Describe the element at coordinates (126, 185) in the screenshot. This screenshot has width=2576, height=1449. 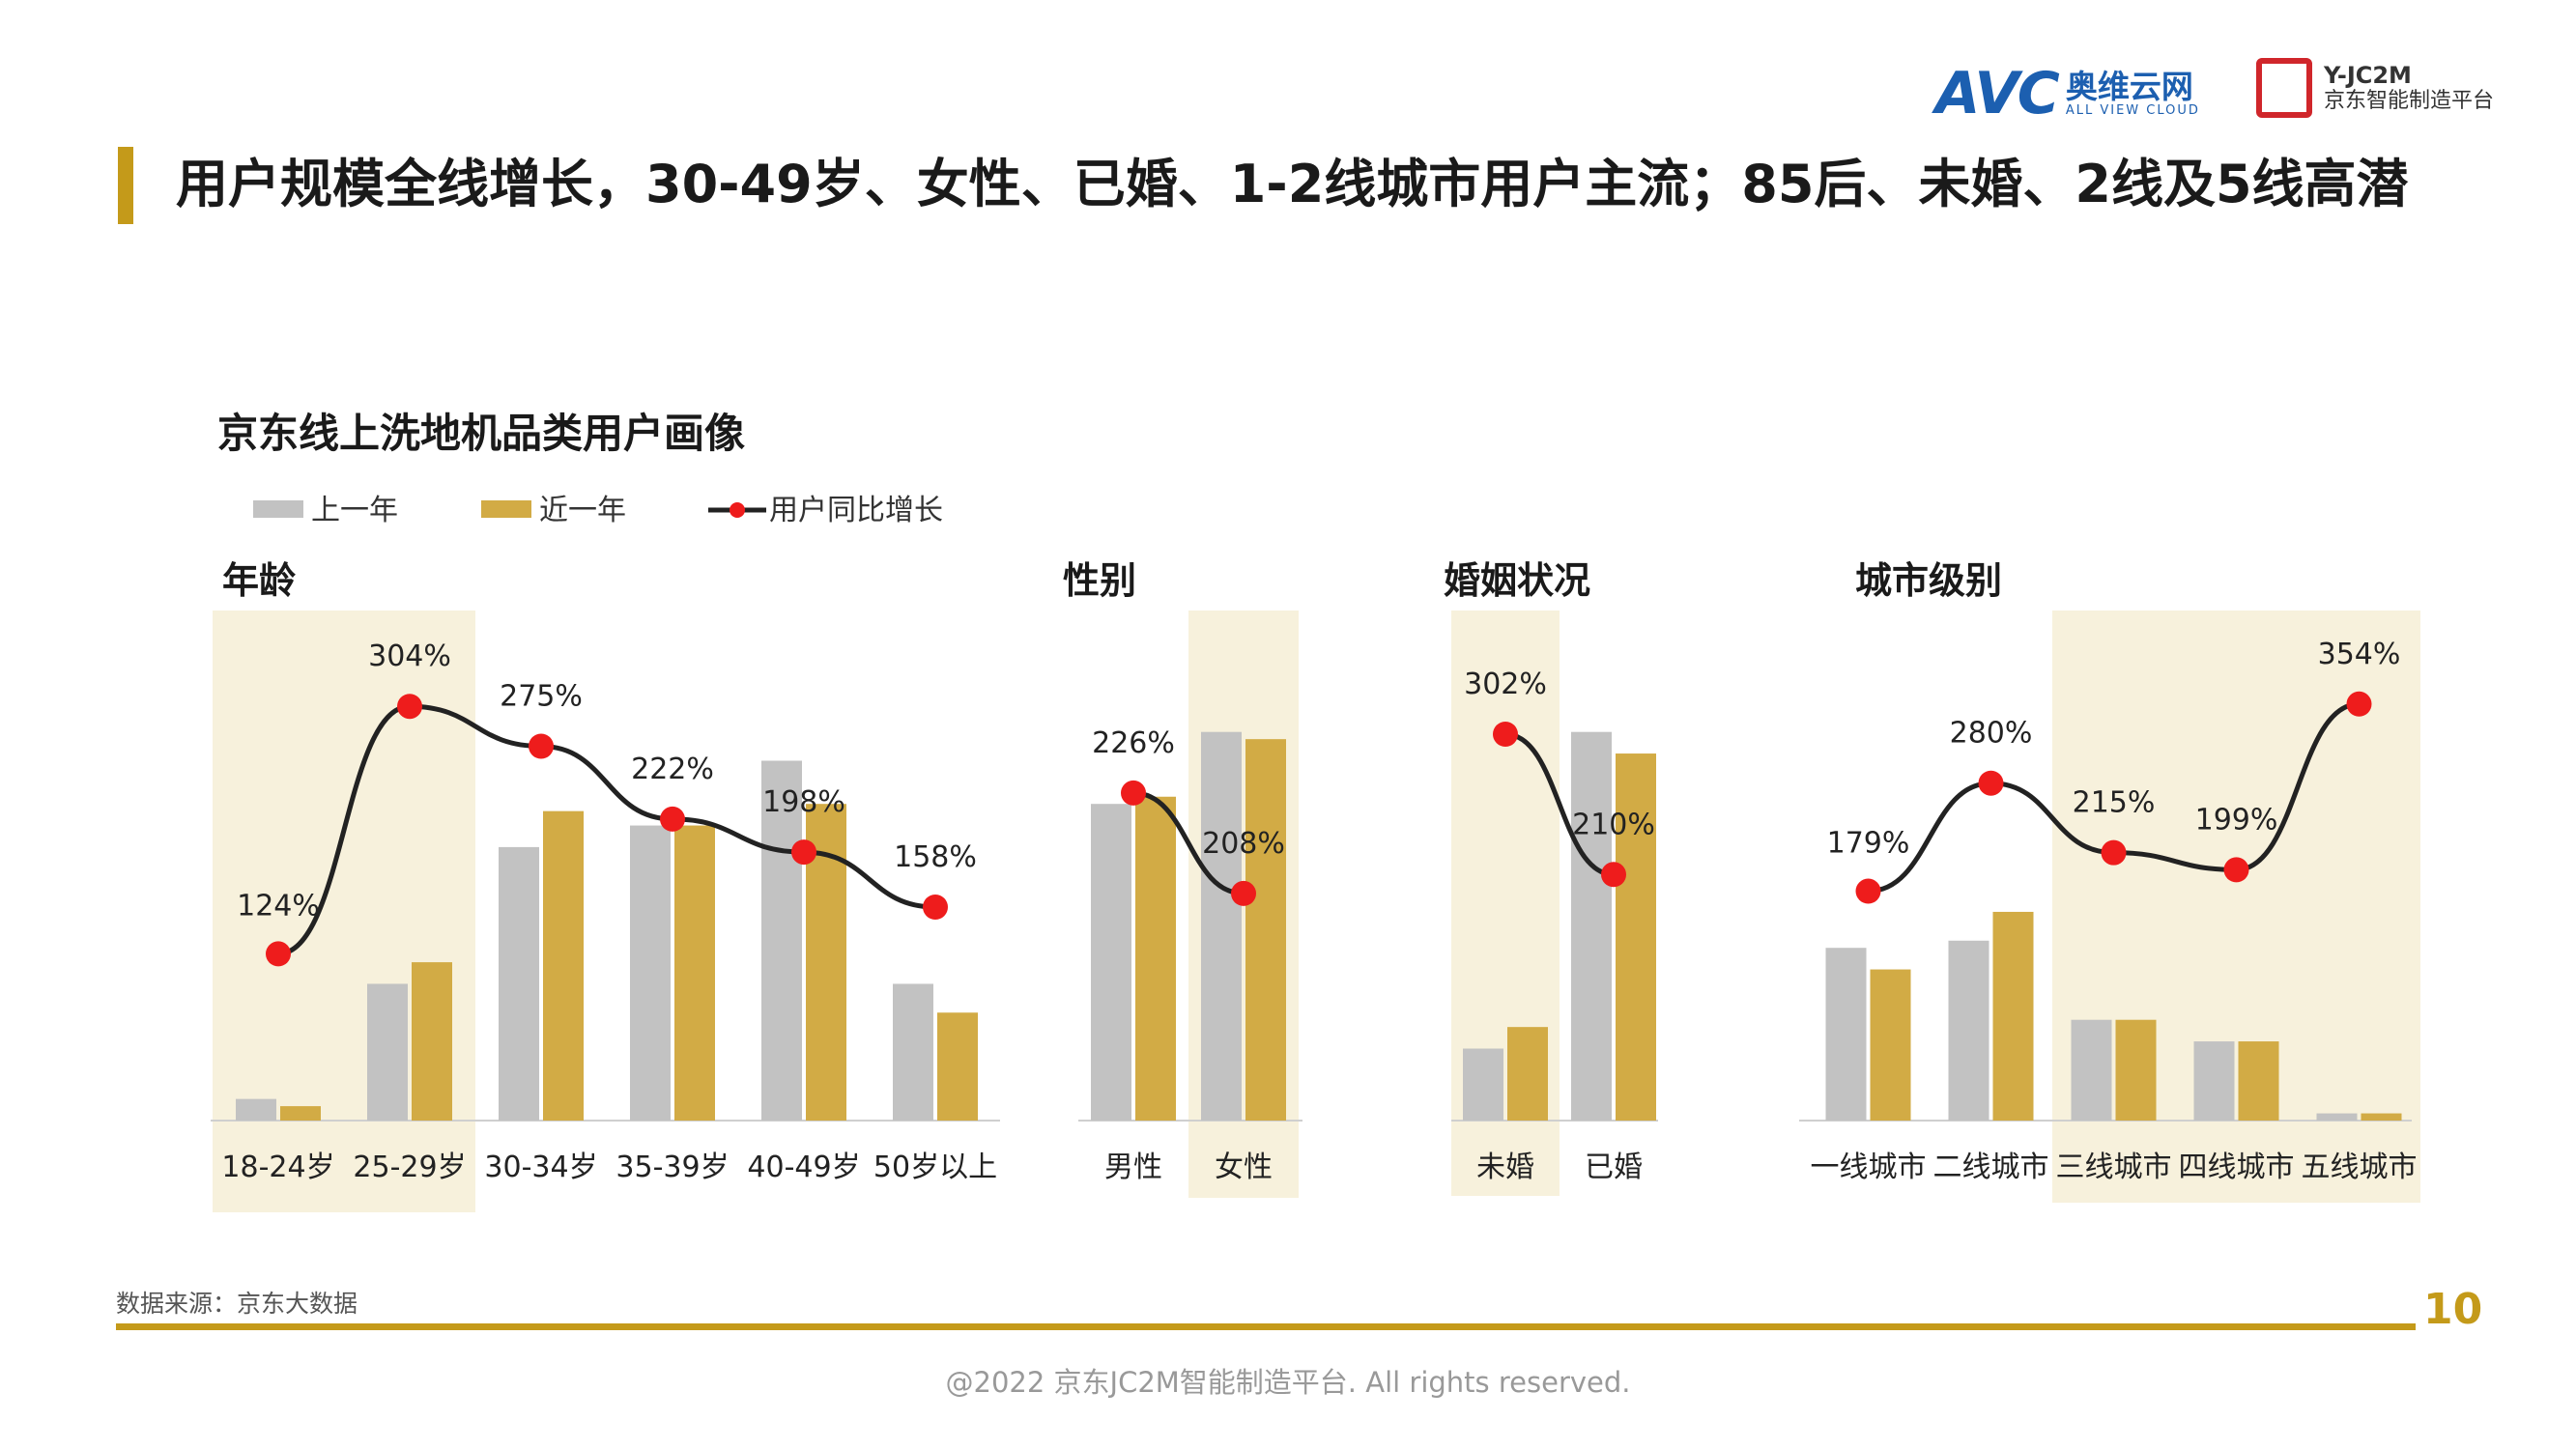
I see `title-accent-bar` at that location.